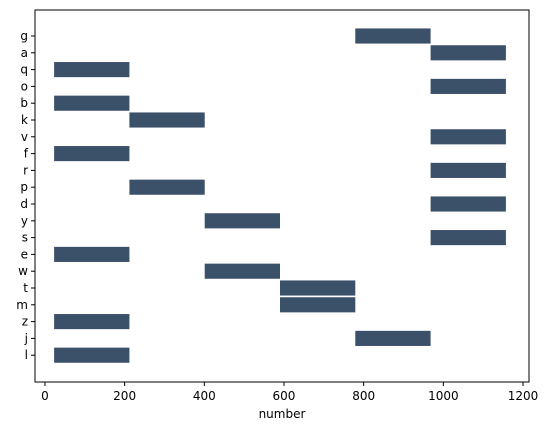 The width and height of the screenshot is (552, 432). What do you see at coordinates (468, 170) in the screenshot?
I see `bar-r` at bounding box center [468, 170].